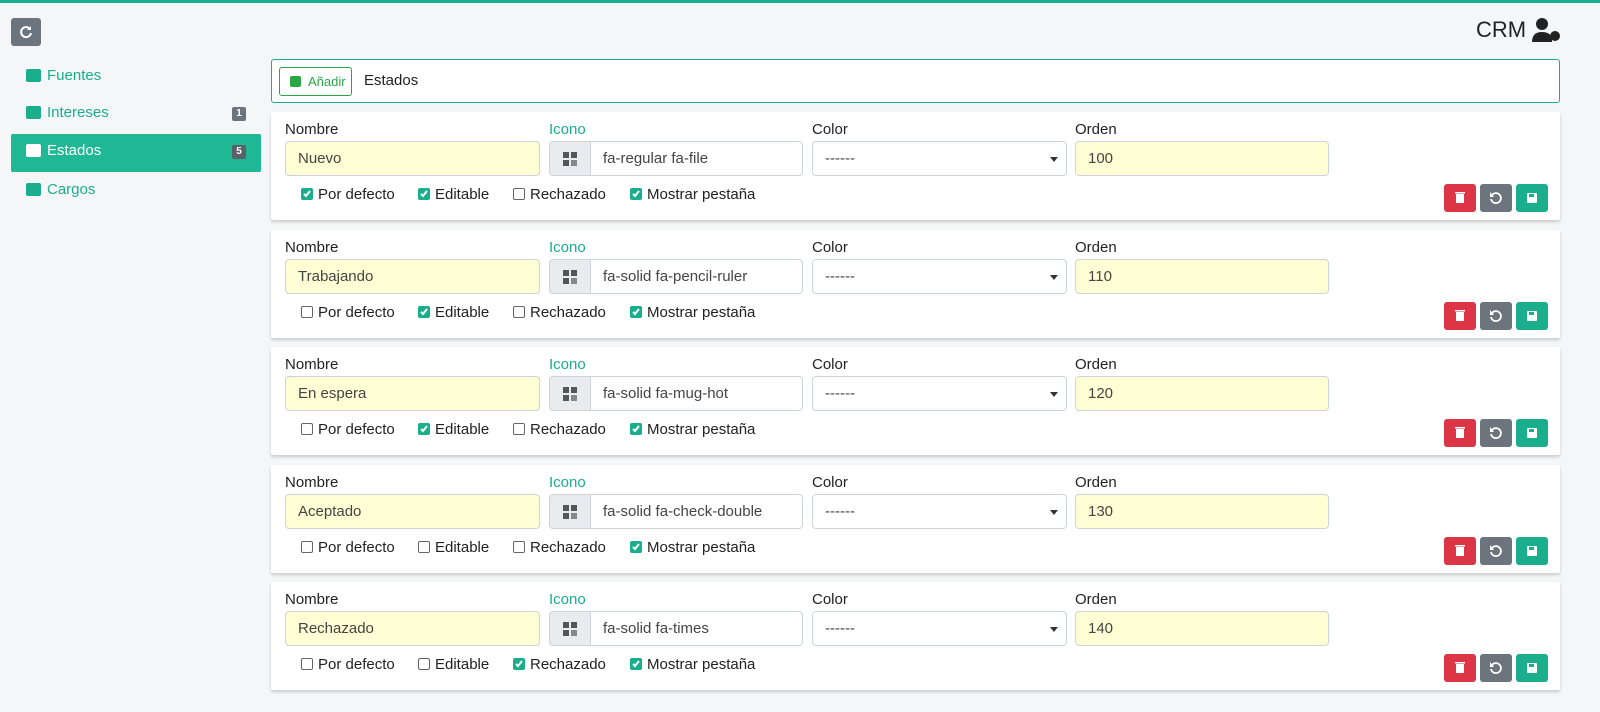 This screenshot has width=1600, height=712. I want to click on order-input: 110, so click(1202, 276).